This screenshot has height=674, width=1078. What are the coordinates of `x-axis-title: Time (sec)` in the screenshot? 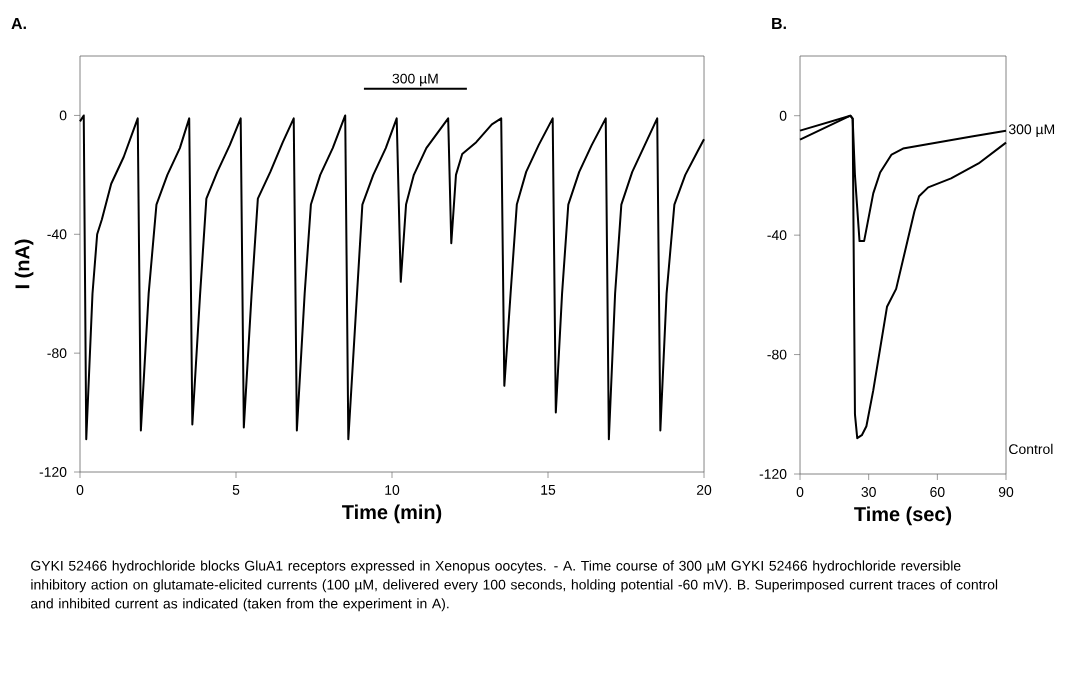 It's located at (903, 516).